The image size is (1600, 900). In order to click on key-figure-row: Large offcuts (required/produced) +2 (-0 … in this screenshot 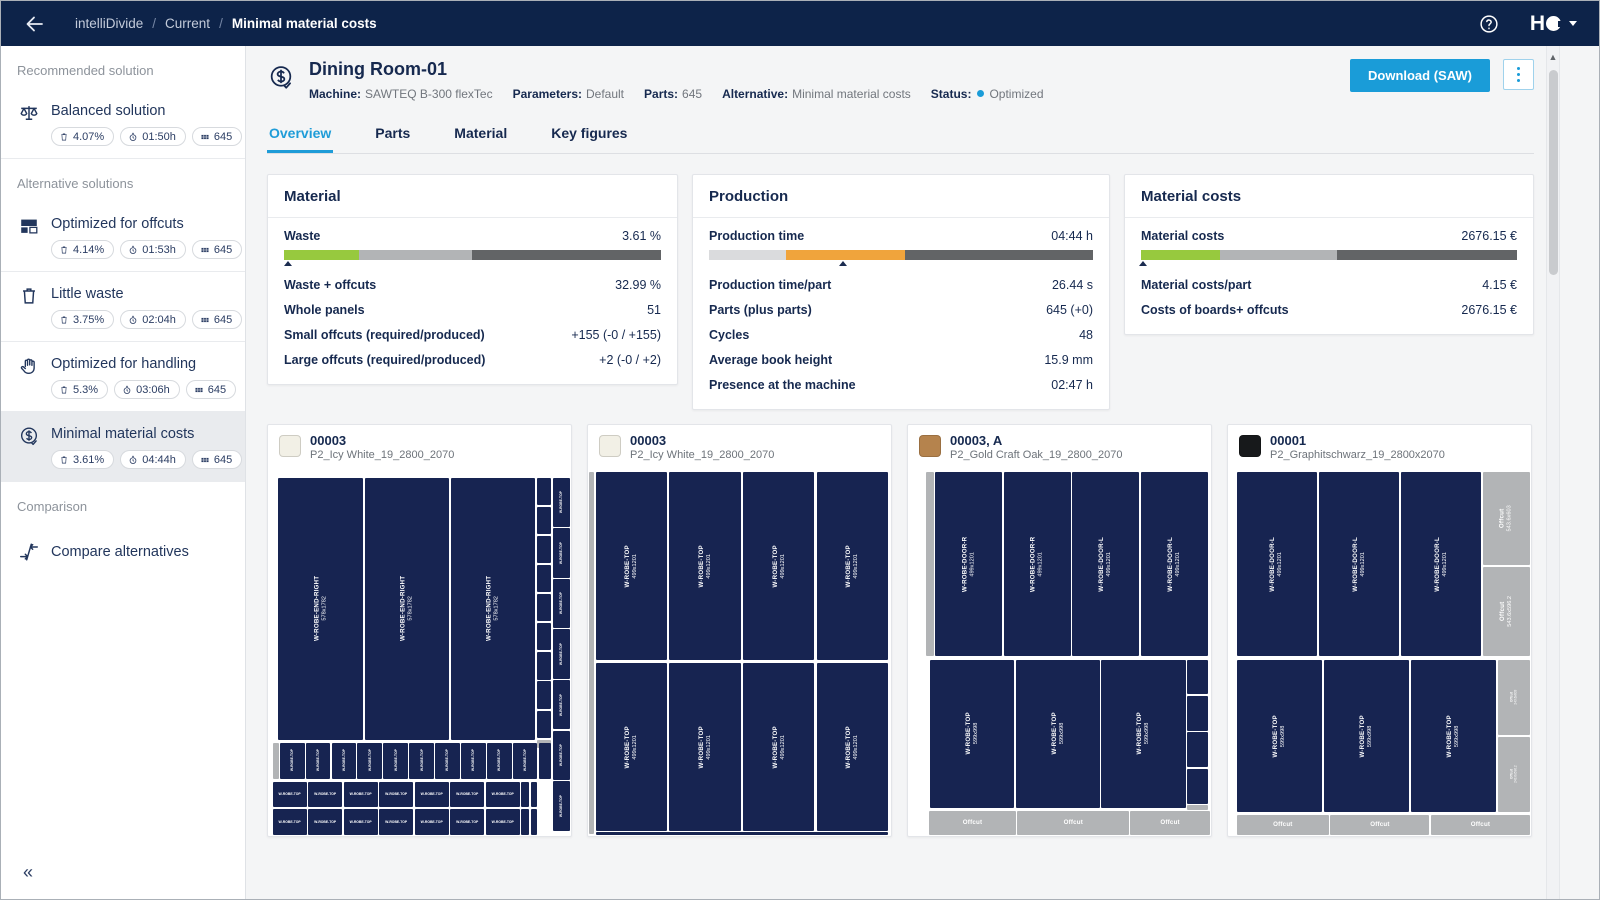, I will do `click(472, 359)`.